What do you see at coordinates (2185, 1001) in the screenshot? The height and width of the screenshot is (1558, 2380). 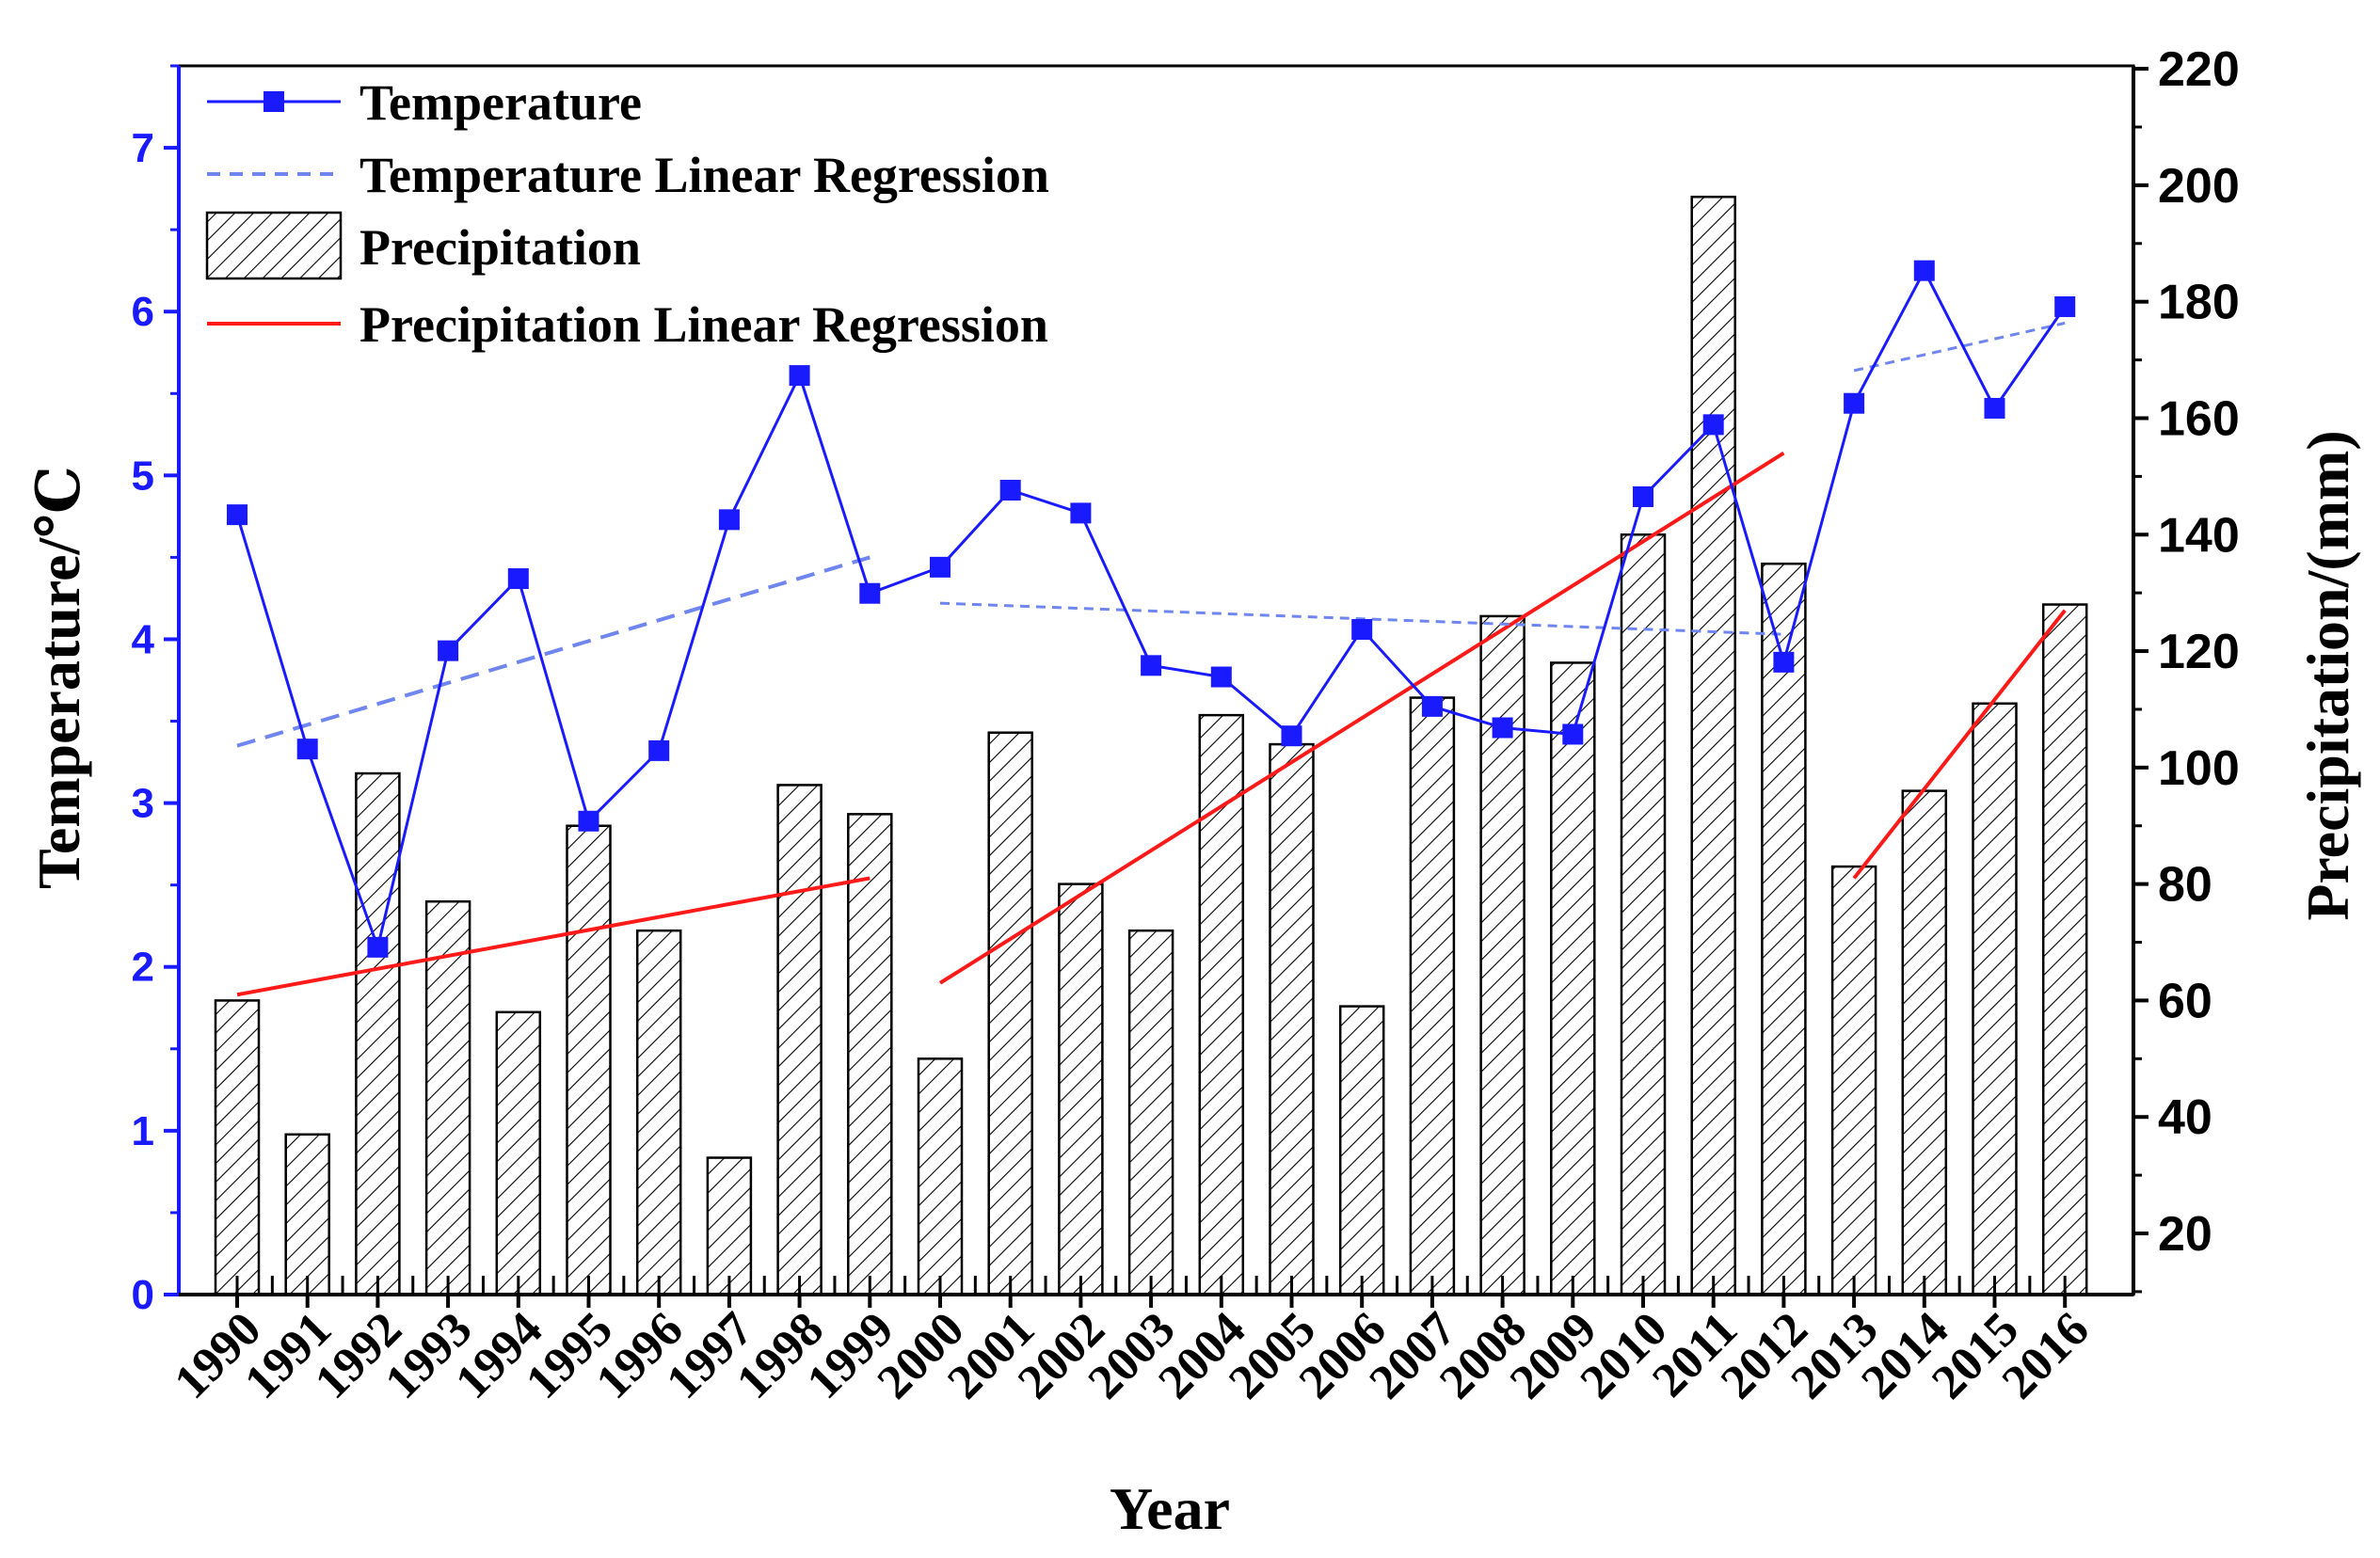 I see `y-axis-right-tick-label: 60` at bounding box center [2185, 1001].